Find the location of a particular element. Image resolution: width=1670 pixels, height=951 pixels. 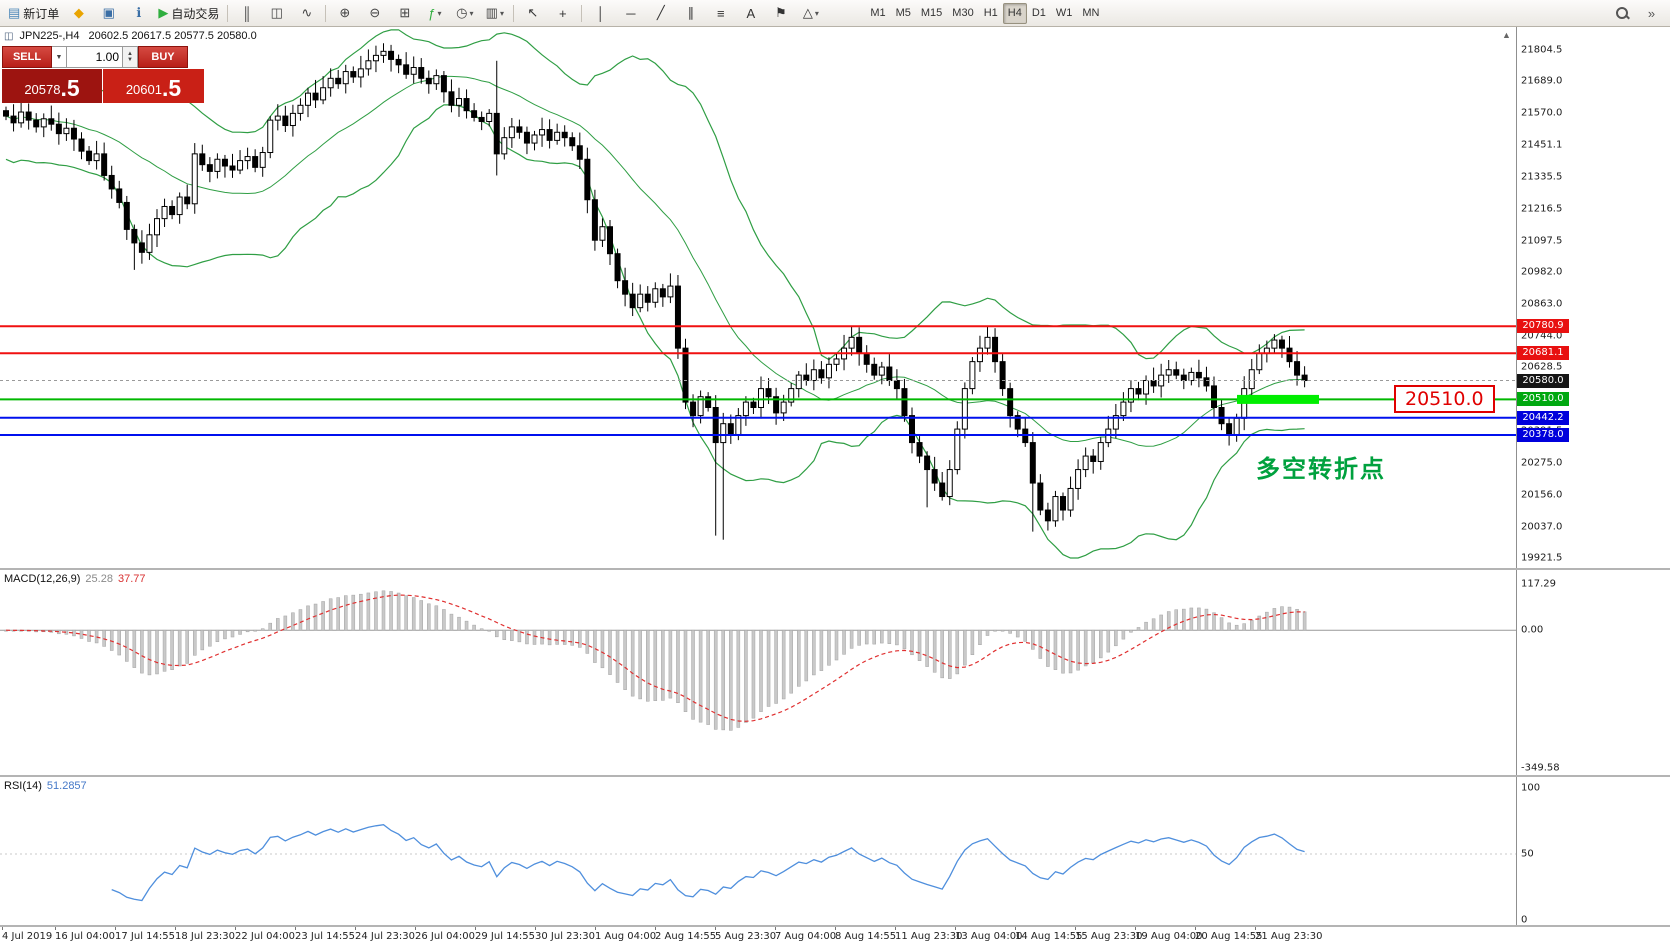

price-tag: 20378.0 is located at coordinates (1543, 435).